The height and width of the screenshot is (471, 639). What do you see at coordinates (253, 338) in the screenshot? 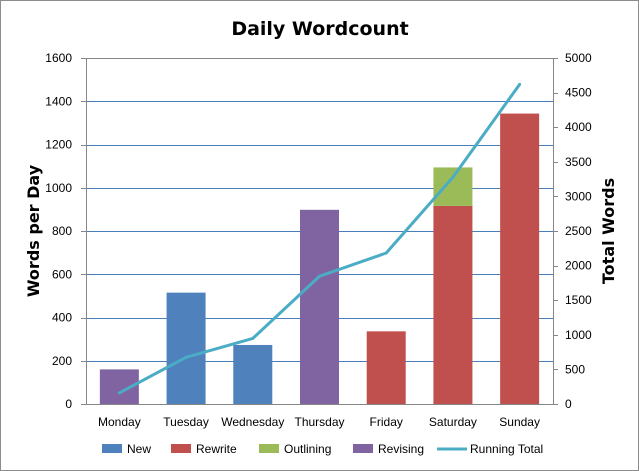
I see `point-running-total-wednesday` at bounding box center [253, 338].